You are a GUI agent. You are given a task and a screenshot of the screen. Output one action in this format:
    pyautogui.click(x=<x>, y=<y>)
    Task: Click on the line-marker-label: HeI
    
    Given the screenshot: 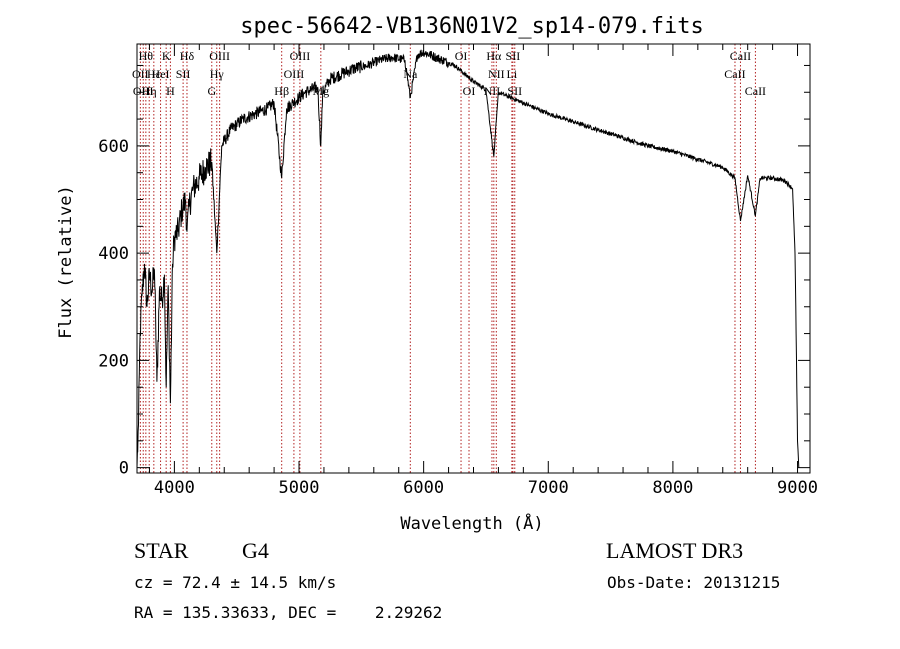 What is the action you would take?
    pyautogui.click(x=161, y=74)
    